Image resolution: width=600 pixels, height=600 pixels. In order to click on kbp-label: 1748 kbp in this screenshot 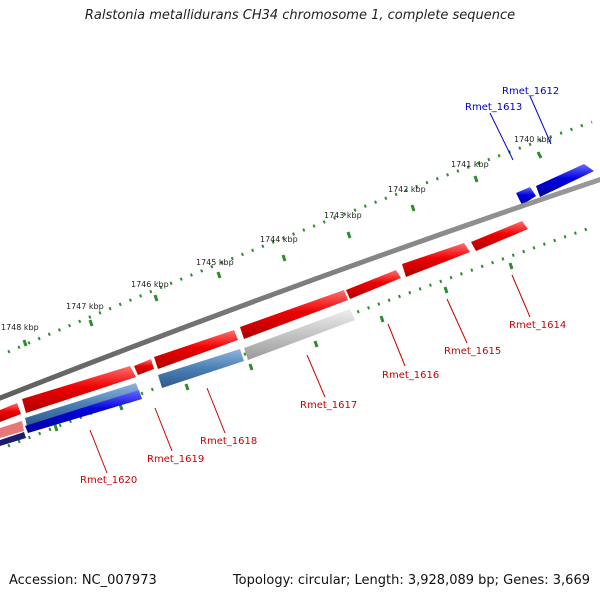, I will do `click(20, 327)`.